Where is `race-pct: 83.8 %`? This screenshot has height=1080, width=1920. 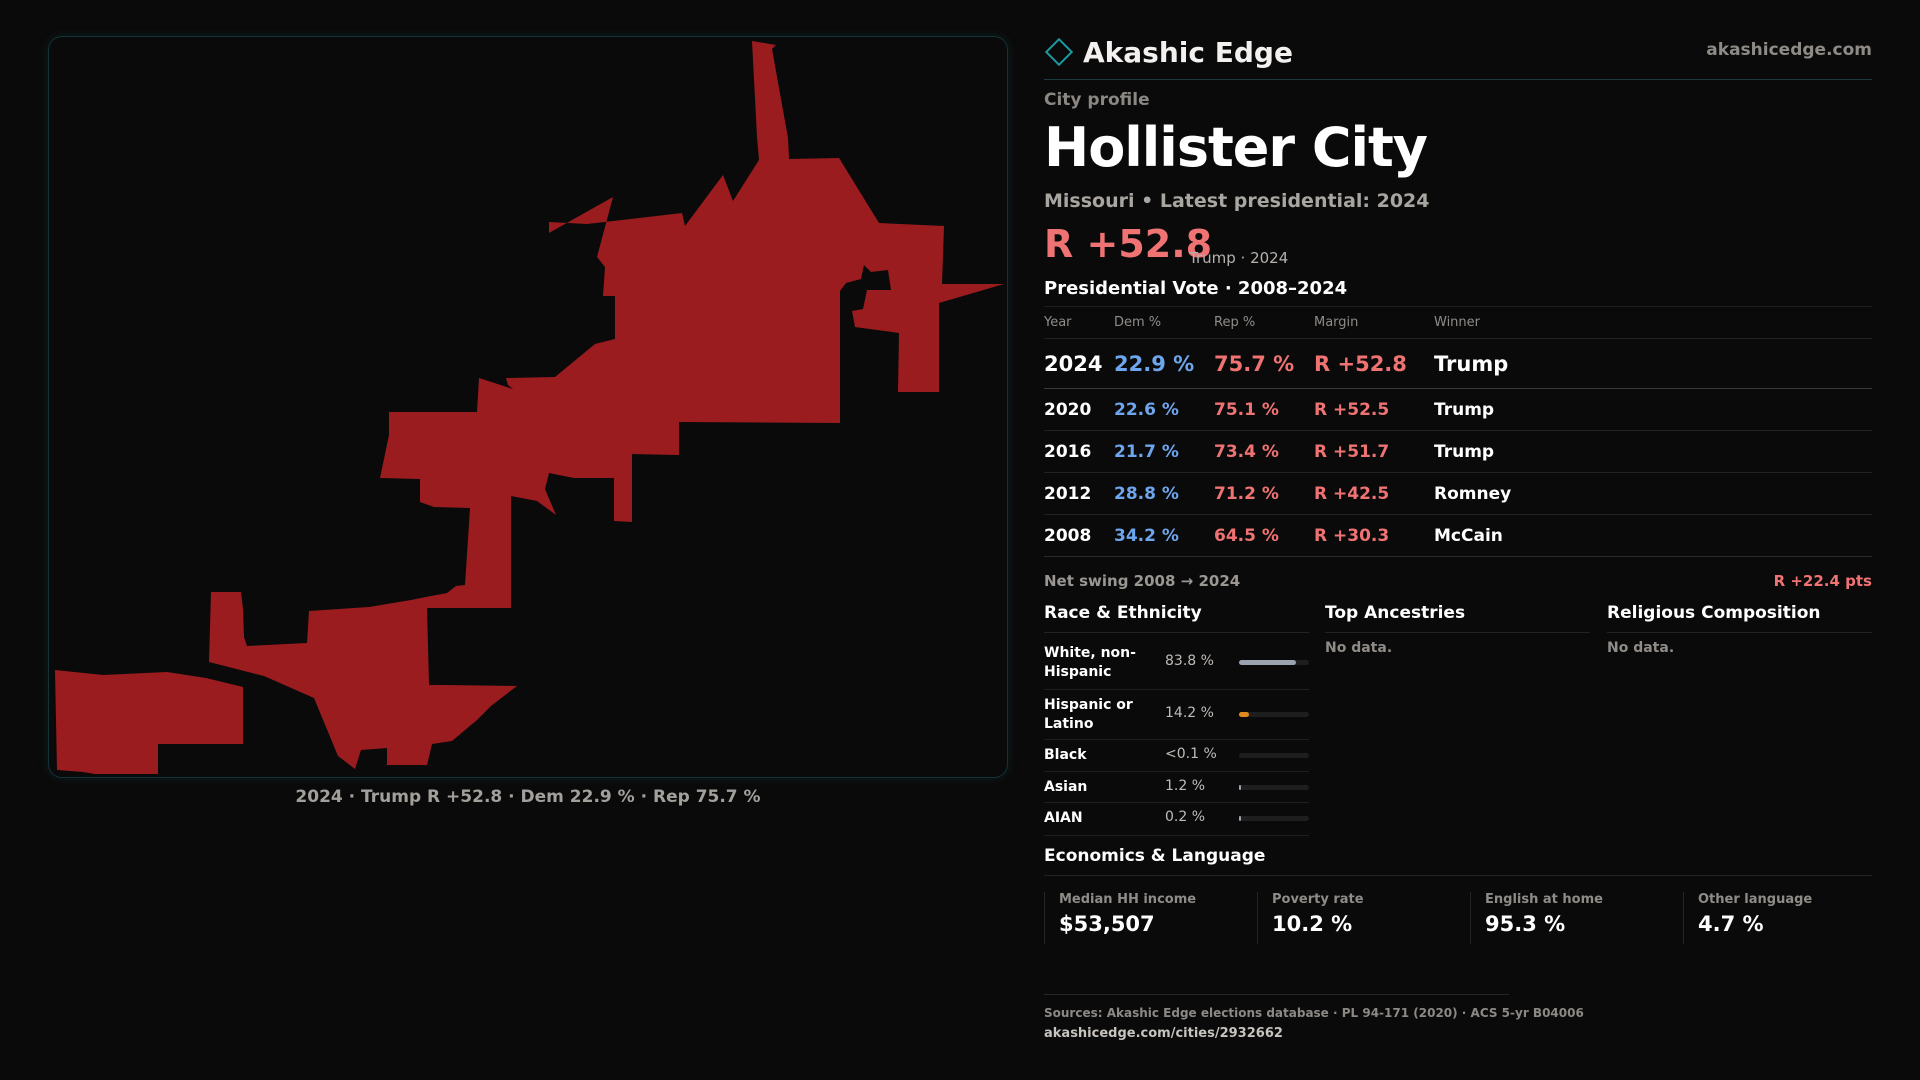 race-pct: 83.8 % is located at coordinates (1189, 661).